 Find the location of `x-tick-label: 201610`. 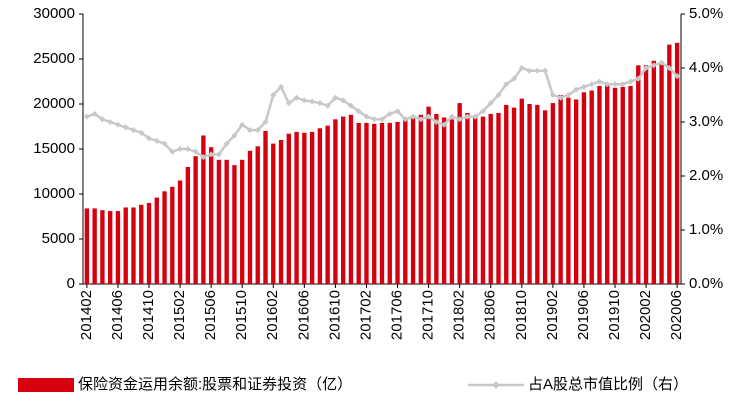

x-tick-label: 201610 is located at coordinates (334, 315).